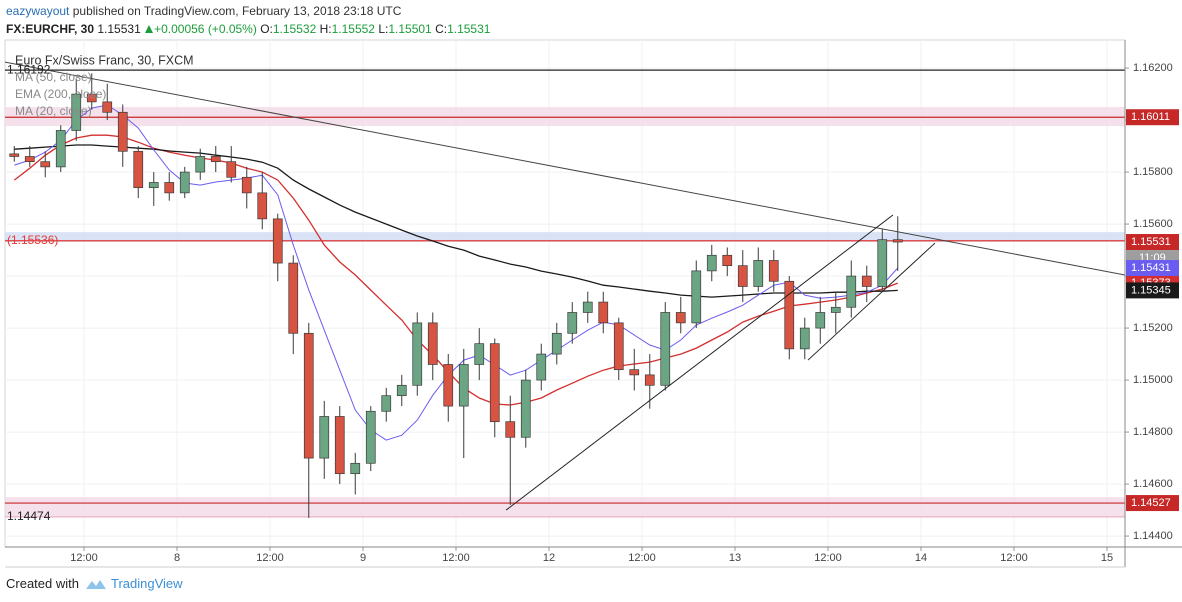 The width and height of the screenshot is (1182, 602). What do you see at coordinates (1153, 432) in the screenshot?
I see `y-tick-label: 1.14800` at bounding box center [1153, 432].